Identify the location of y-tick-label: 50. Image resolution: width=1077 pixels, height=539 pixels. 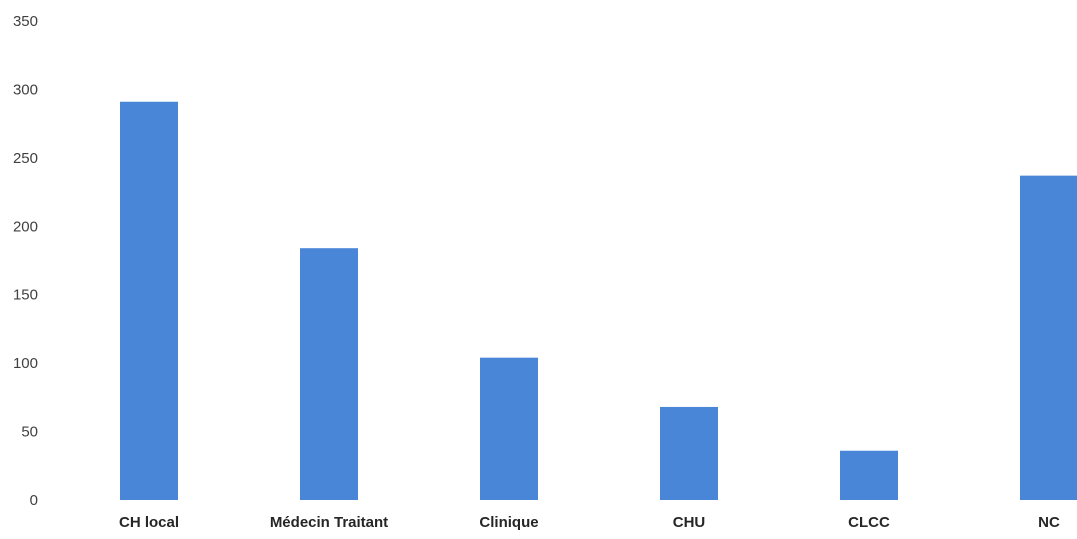
(29, 432).